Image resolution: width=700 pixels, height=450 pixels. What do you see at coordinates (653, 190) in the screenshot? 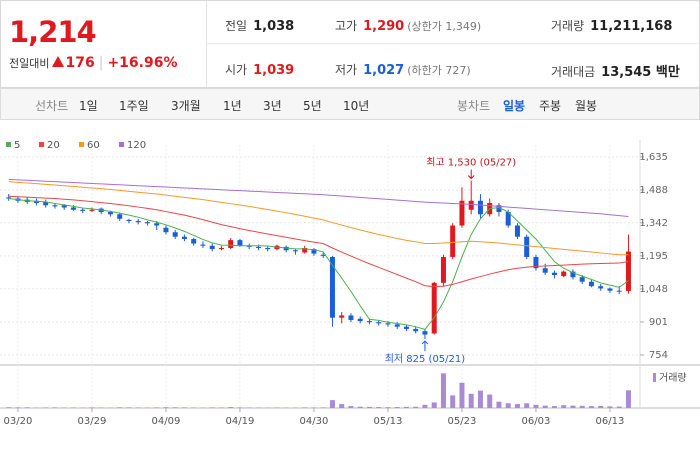
I see `y-tick-label: 1,488` at bounding box center [653, 190].